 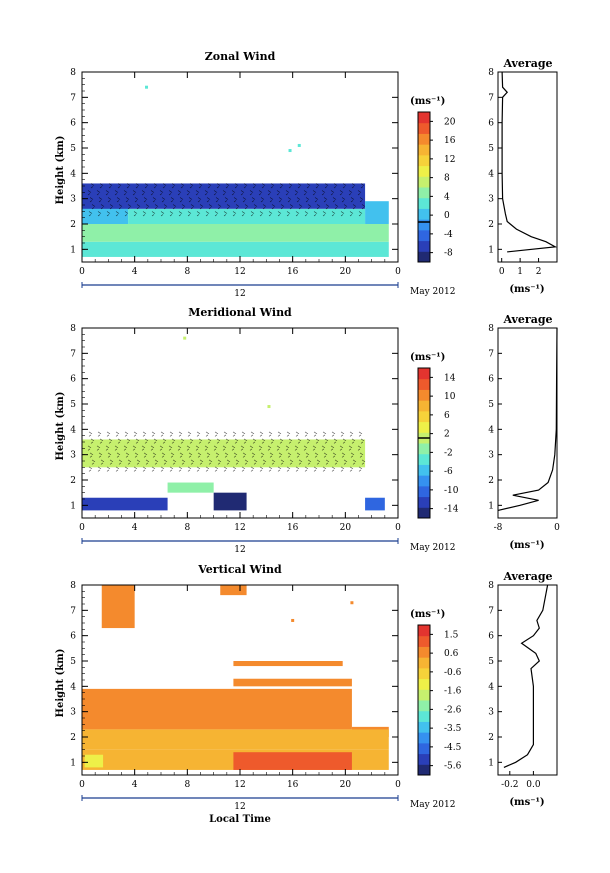 What do you see at coordinates (73, 738) in the screenshot?
I see `vertical-ytick-label-1: 2` at bounding box center [73, 738].